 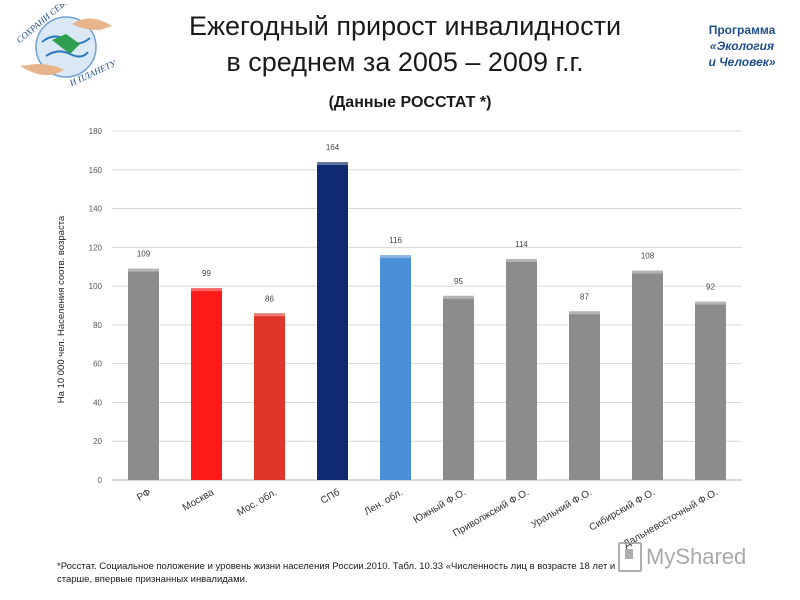 What do you see at coordinates (331, 496) in the screenshot?
I see `x-tick-label: СПб` at bounding box center [331, 496].